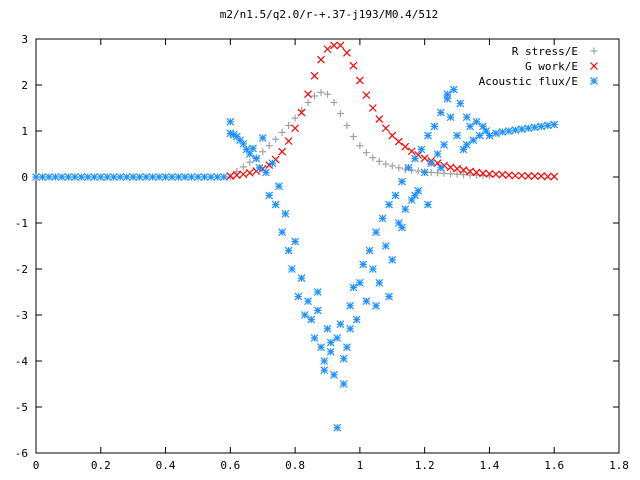  What do you see at coordinates (545, 51) in the screenshot?
I see `legend-label: R stress/E` at bounding box center [545, 51].